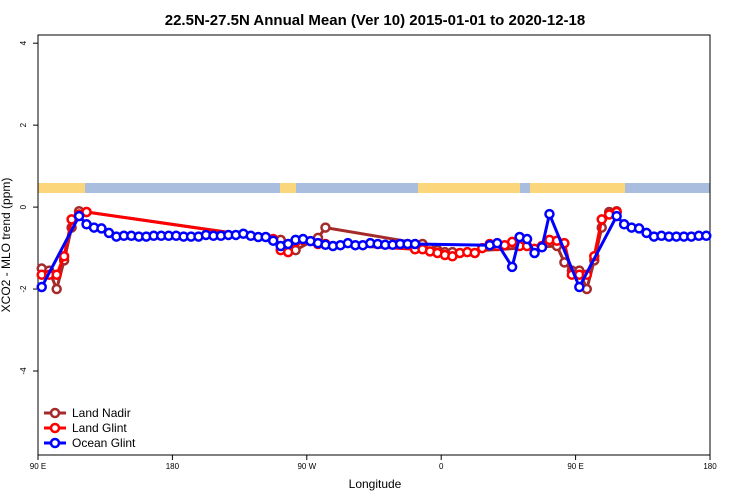  I want to click on y-tick-label: -2, so click(23, 289).